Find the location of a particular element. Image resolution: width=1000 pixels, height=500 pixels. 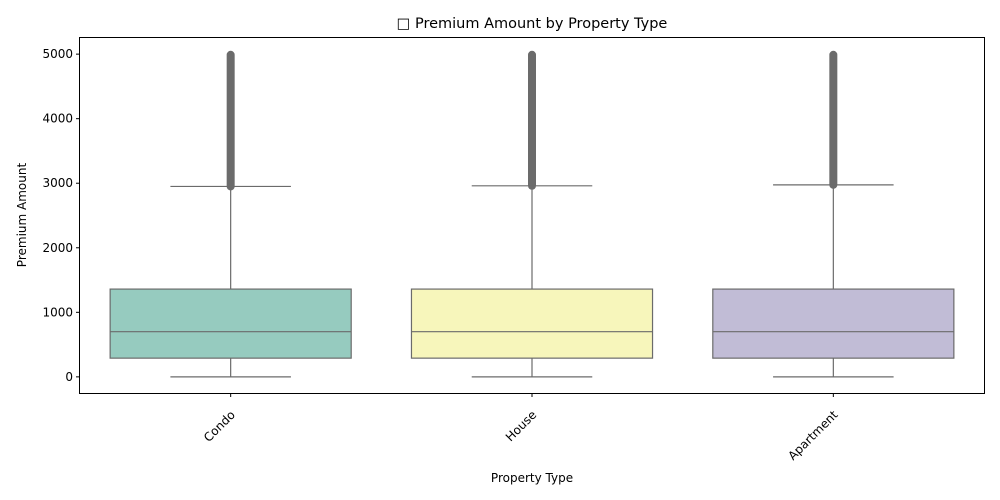

y-axis: 0 1000 2000 3000 4000 5000 is located at coordinates (61, 215).